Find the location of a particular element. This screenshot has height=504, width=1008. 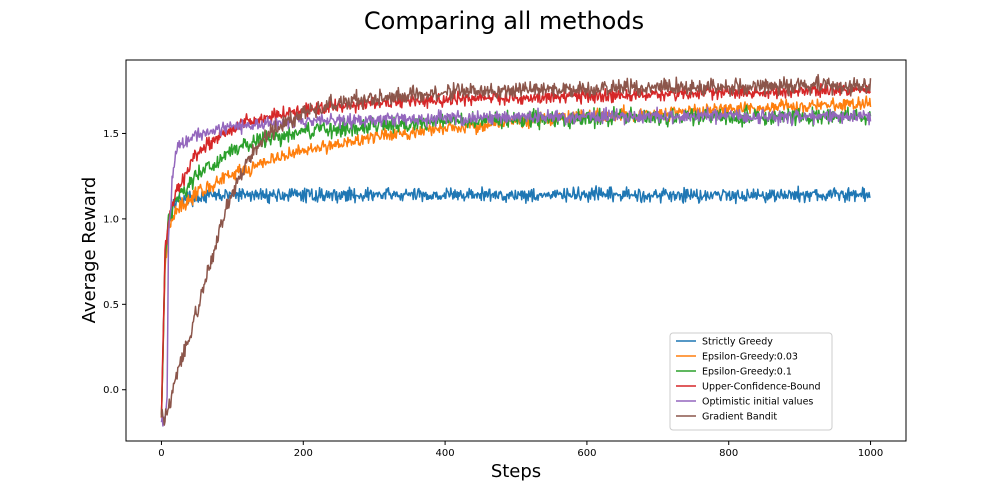

legend-label: Optimistic initial values is located at coordinates (757, 402).